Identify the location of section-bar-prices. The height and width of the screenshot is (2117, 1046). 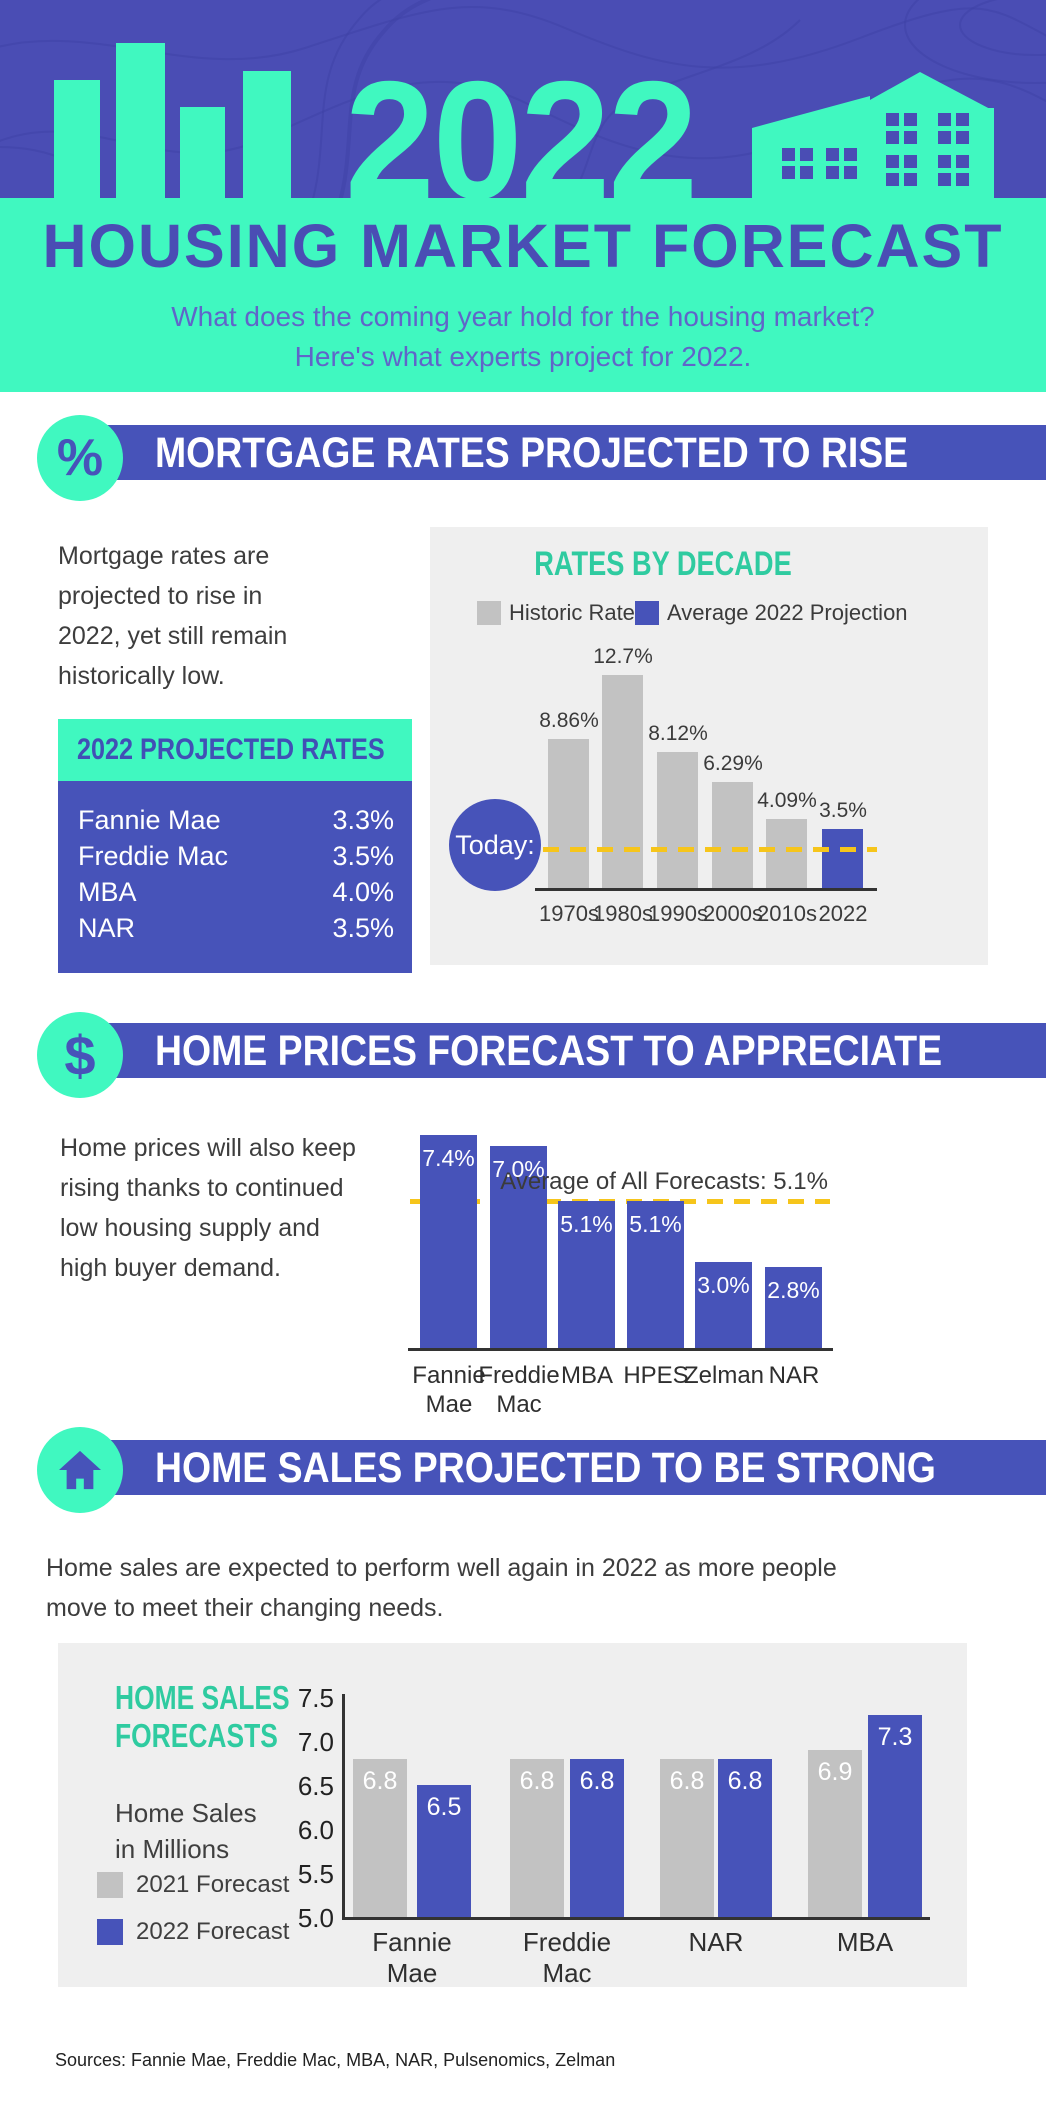
(565, 1050).